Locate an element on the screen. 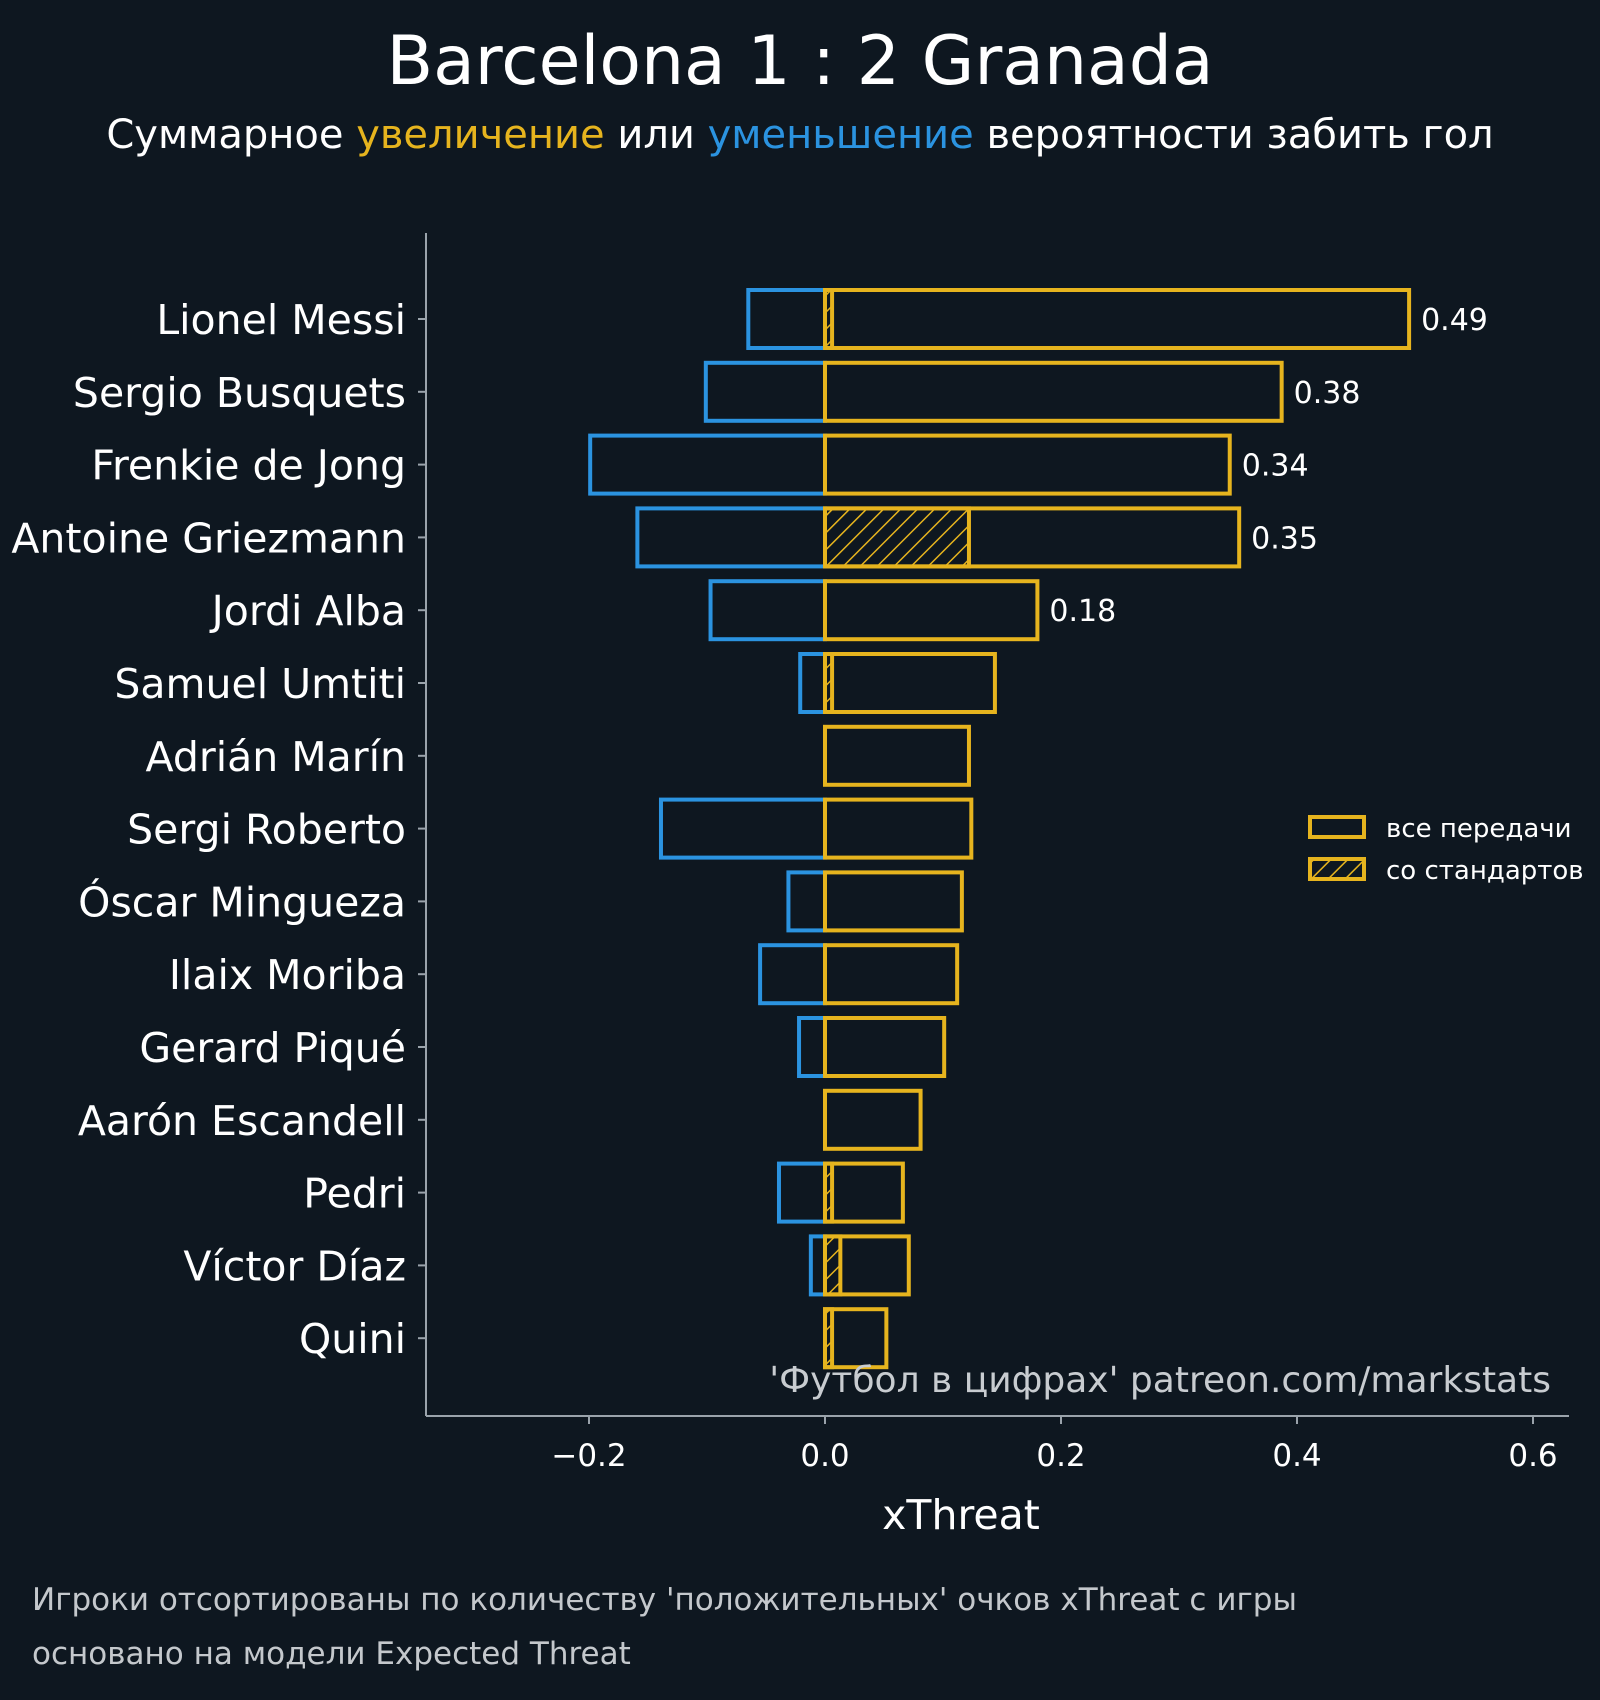 The width and height of the screenshot is (1600, 1700). legend-label: со стандартов is located at coordinates (1485, 871).